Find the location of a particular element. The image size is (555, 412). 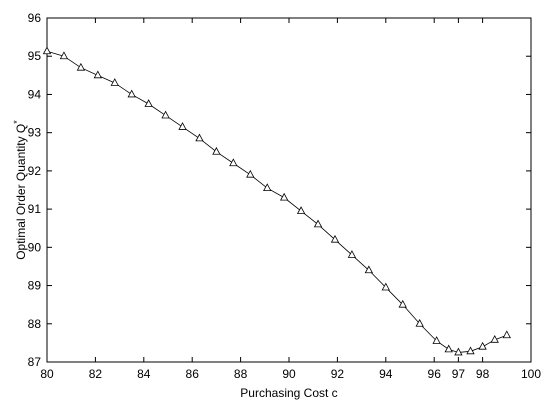

y-tick-label: 90 is located at coordinates (35, 247).